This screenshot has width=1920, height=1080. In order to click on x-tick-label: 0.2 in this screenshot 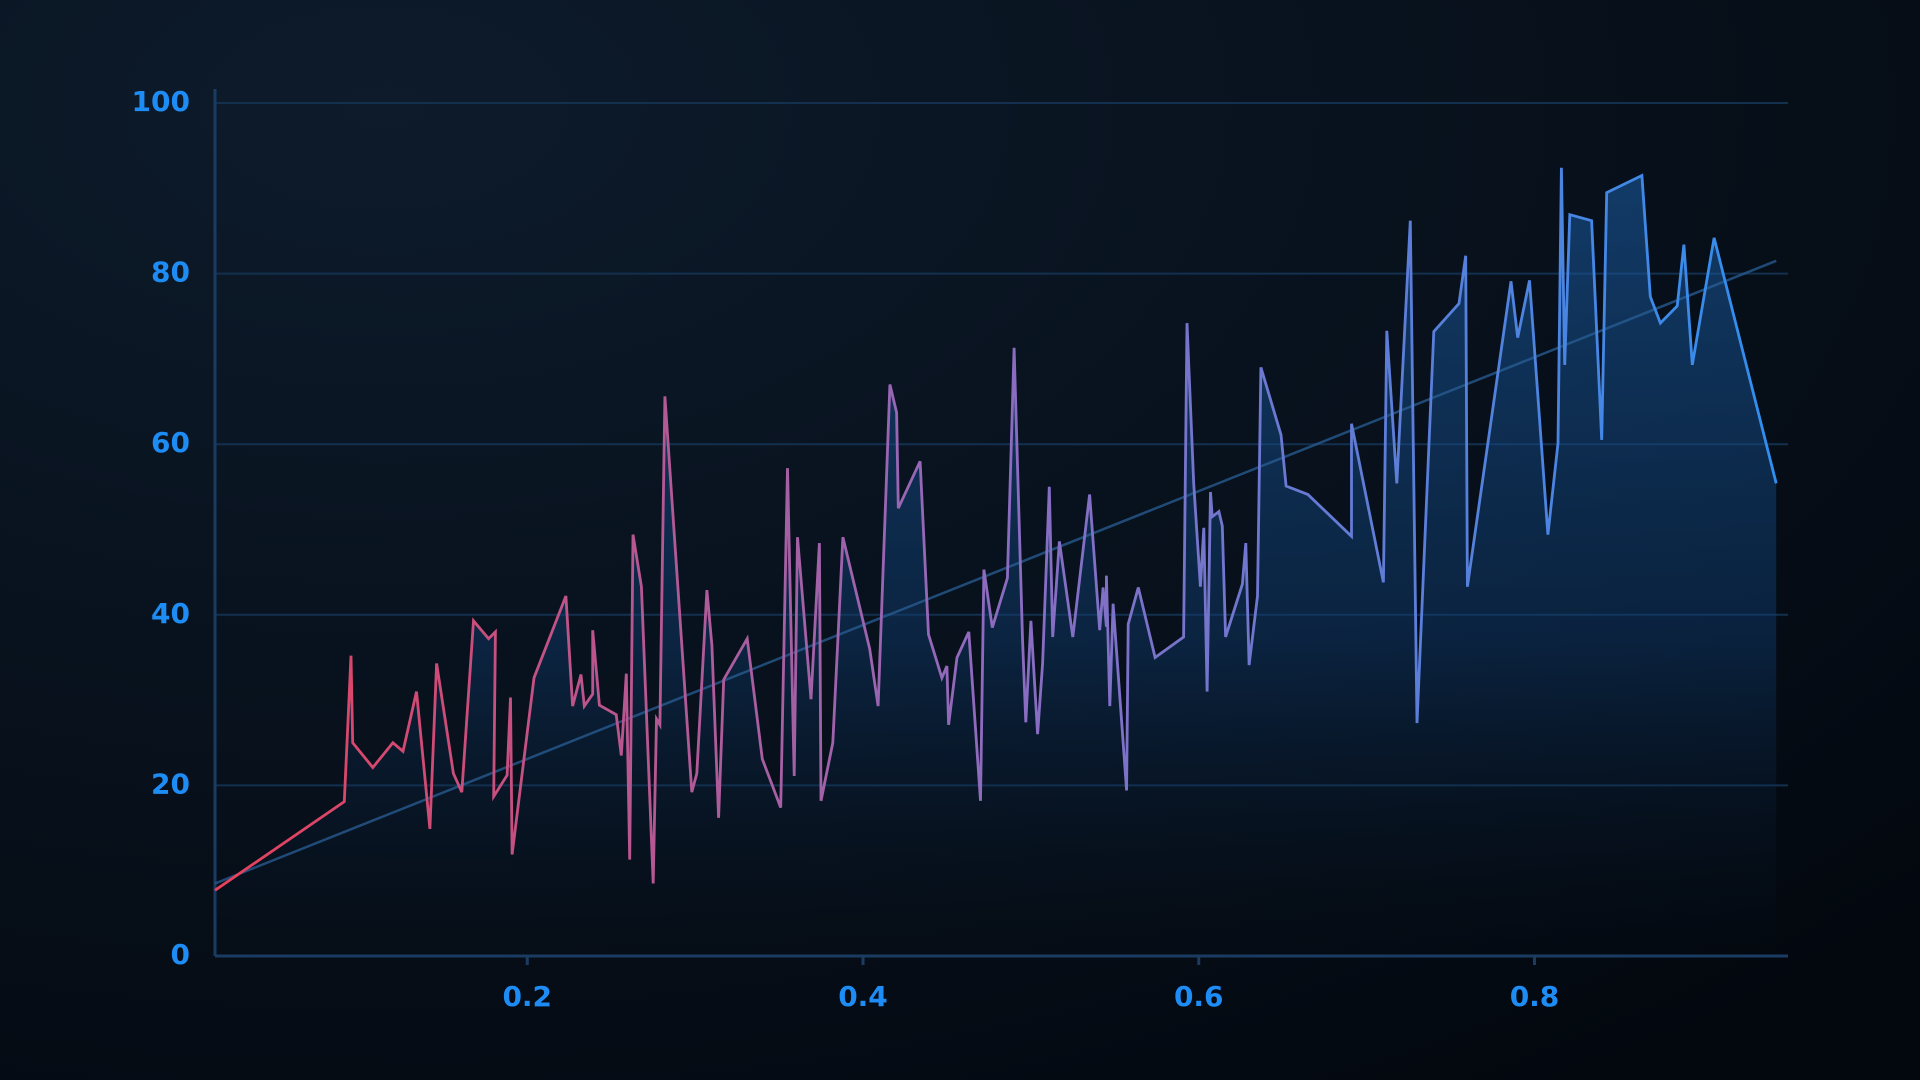, I will do `click(527, 996)`.